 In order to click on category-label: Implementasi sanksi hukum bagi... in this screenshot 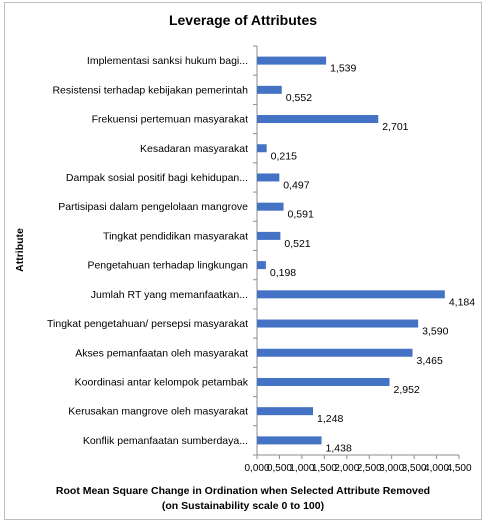, I will do `click(167, 61)`.